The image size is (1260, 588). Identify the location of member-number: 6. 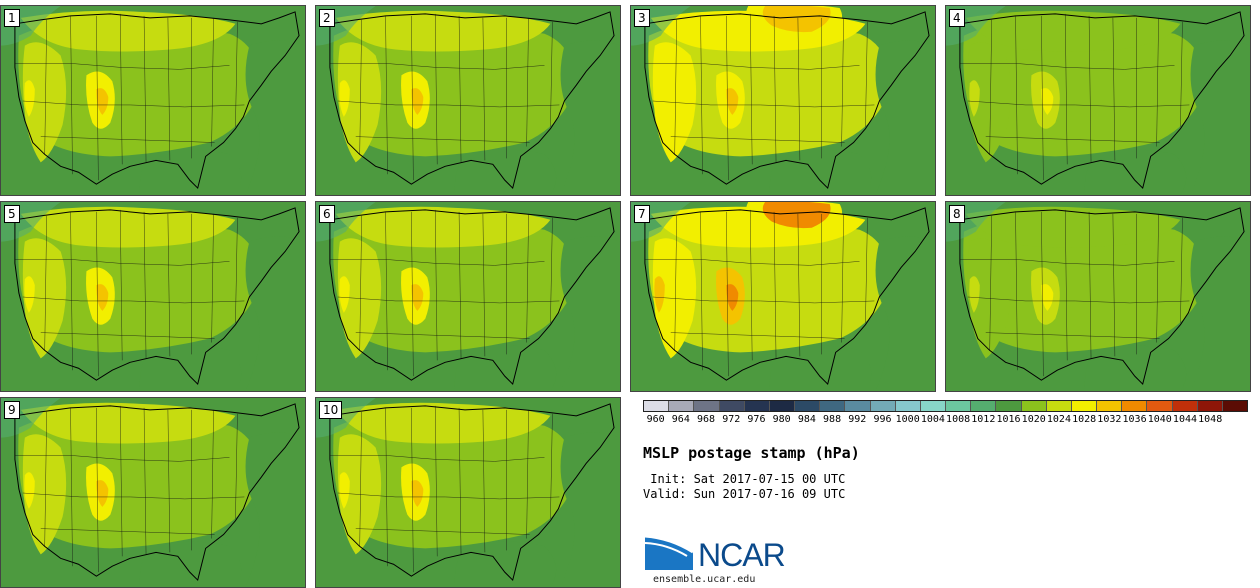
(327, 214).